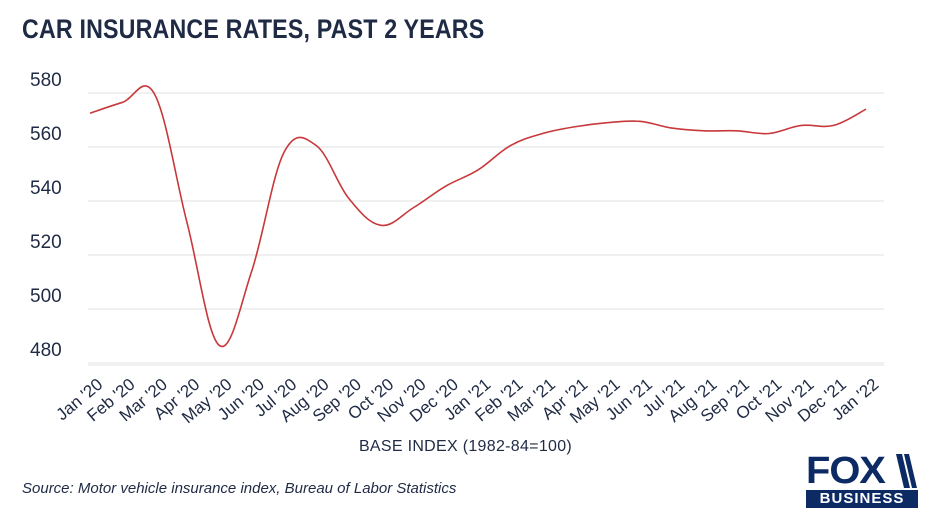 Image resolution: width=931 pixels, height=523 pixels. What do you see at coordinates (46, 296) in the screenshot?
I see `y-tick-label: 500` at bounding box center [46, 296].